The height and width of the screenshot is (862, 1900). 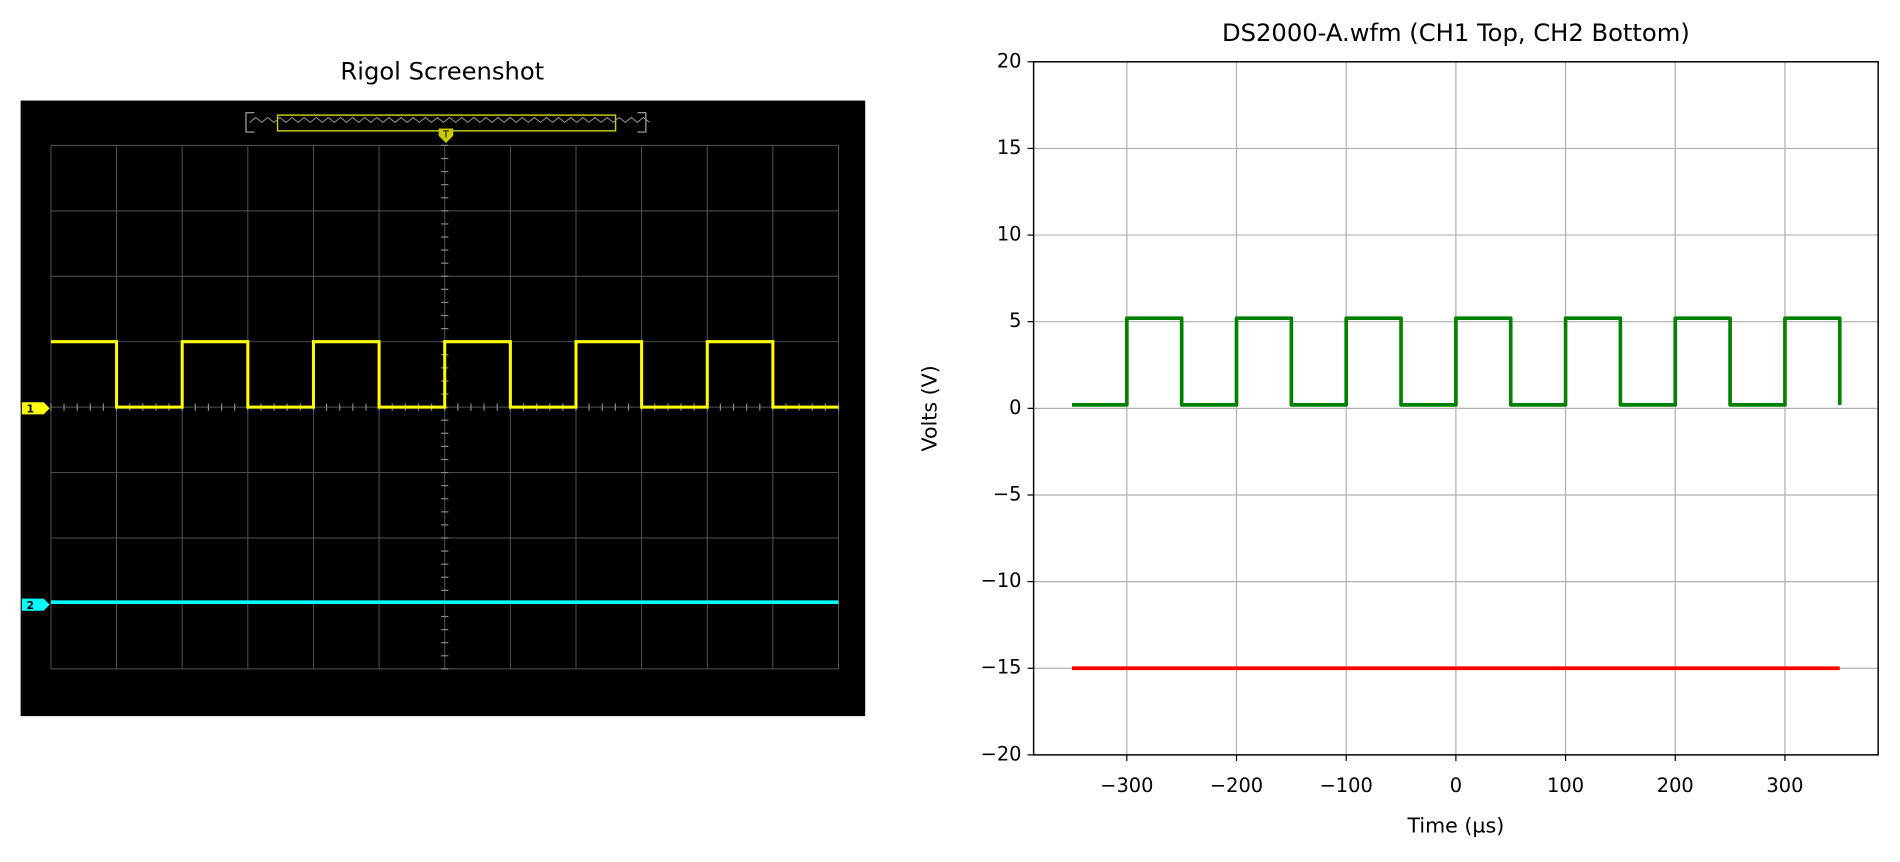 I want to click on x-tick-label: −100, so click(x=1346, y=785).